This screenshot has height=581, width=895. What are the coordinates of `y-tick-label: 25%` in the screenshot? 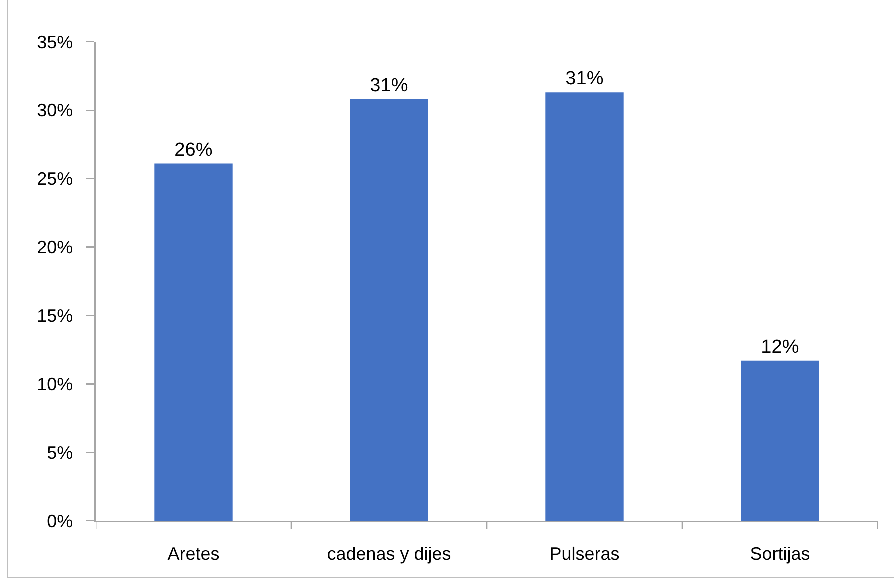 It's located at (55, 179).